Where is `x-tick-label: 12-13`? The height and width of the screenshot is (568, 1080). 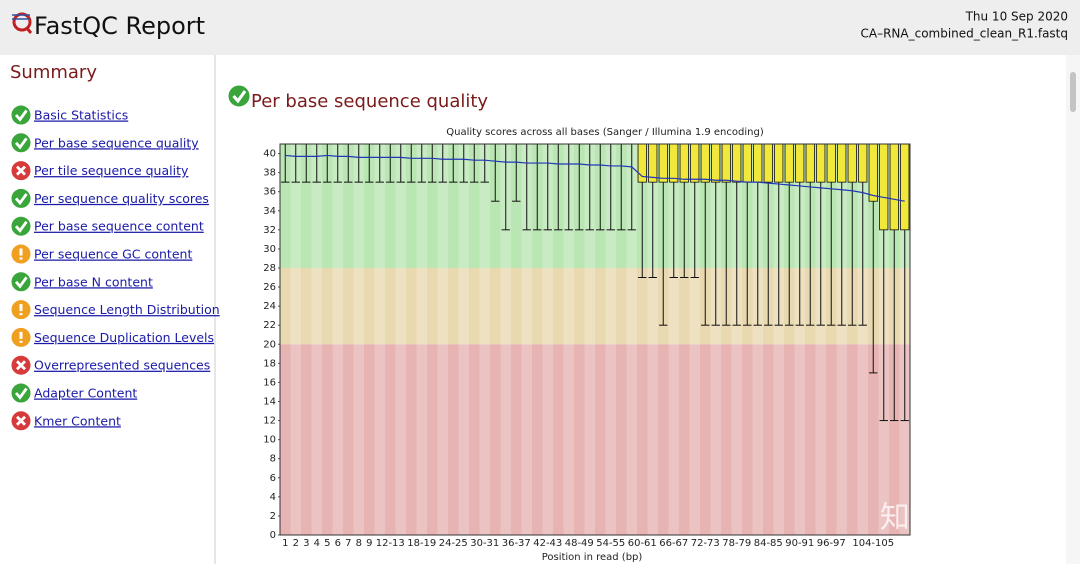
x-tick-label: 12-13 is located at coordinates (390, 543).